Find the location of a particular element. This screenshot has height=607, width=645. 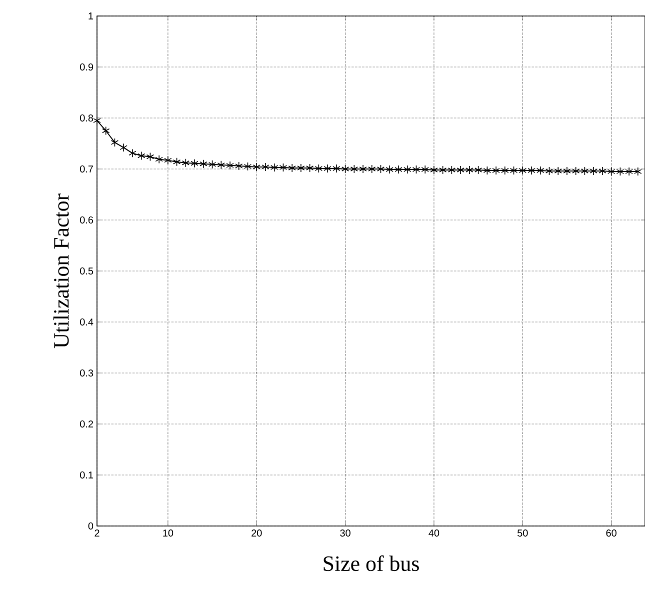

y-tick-label: 0.9 is located at coordinates (87, 67).